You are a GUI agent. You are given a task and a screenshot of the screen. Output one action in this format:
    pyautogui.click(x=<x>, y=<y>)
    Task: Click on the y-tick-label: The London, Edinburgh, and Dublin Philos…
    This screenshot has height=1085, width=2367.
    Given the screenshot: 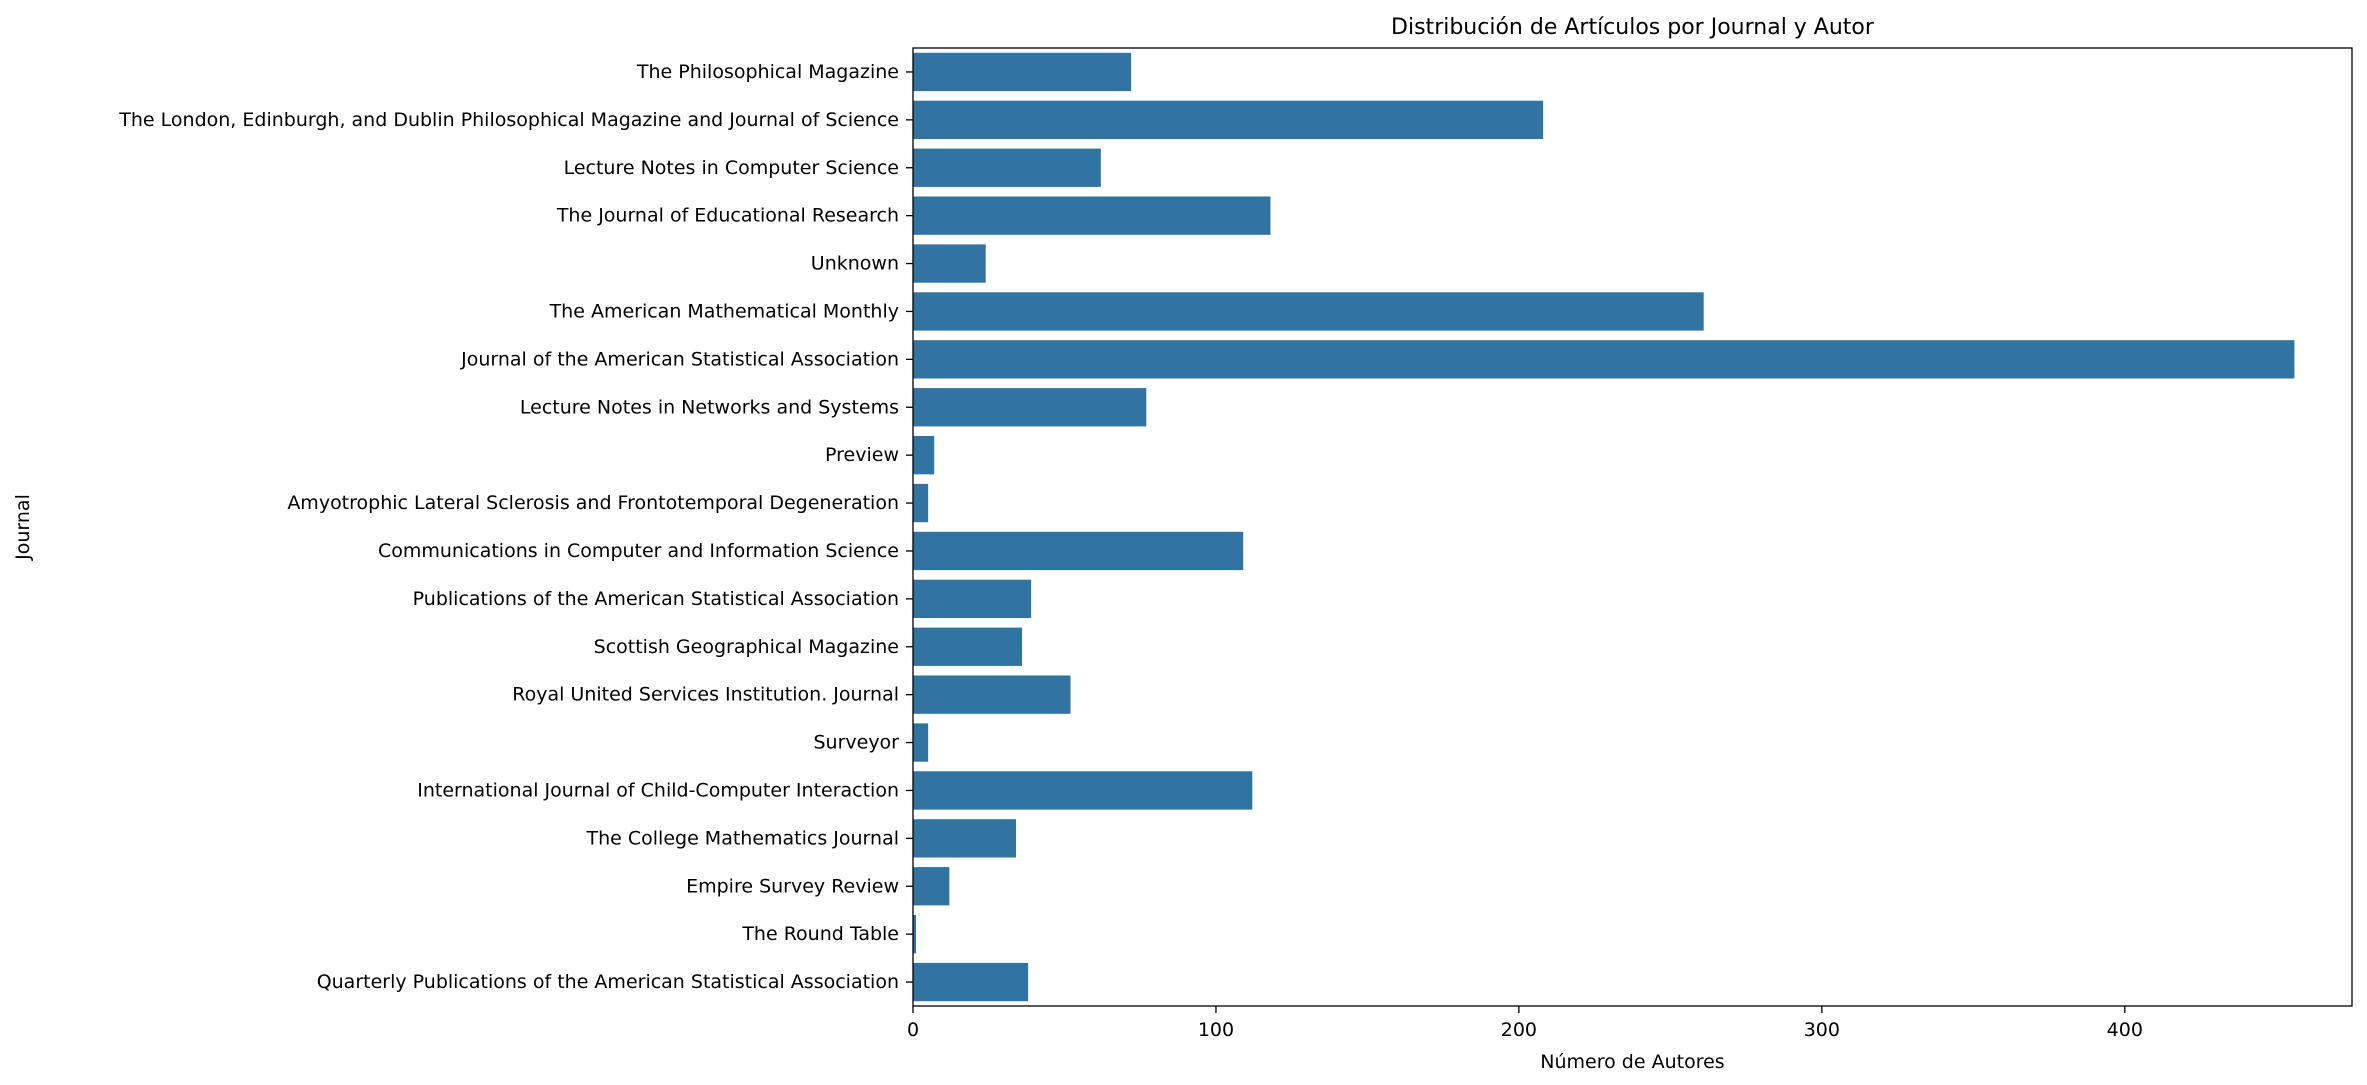 What is the action you would take?
    pyautogui.click(x=508, y=120)
    